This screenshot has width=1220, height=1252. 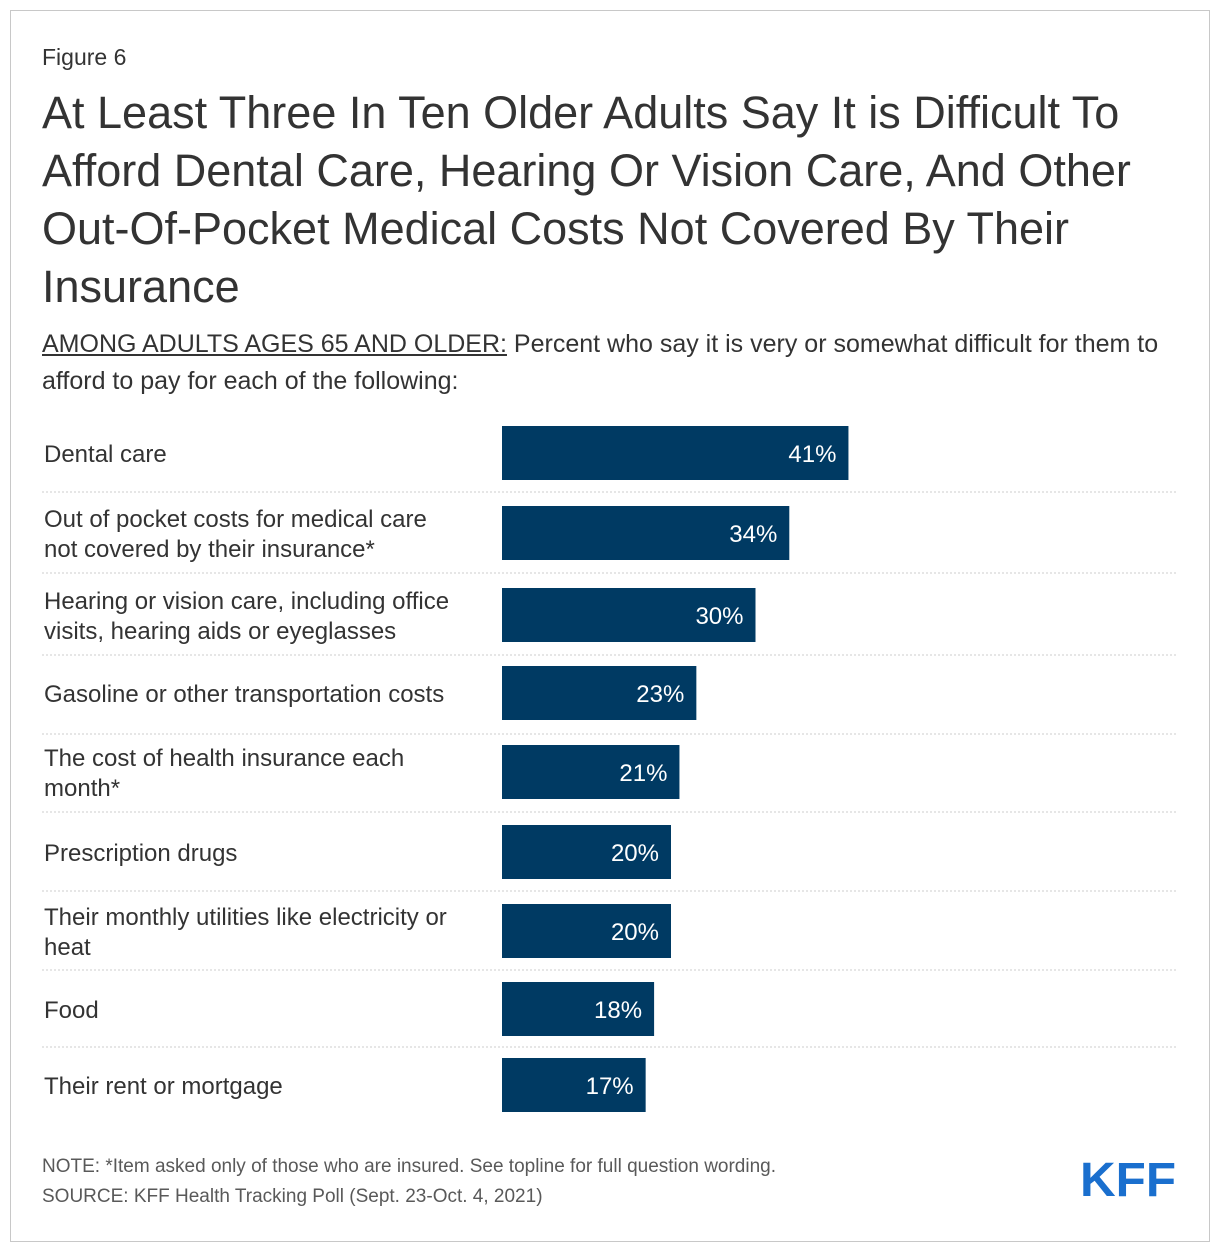 I want to click on category-label-line: Food, so click(x=71, y=1010).